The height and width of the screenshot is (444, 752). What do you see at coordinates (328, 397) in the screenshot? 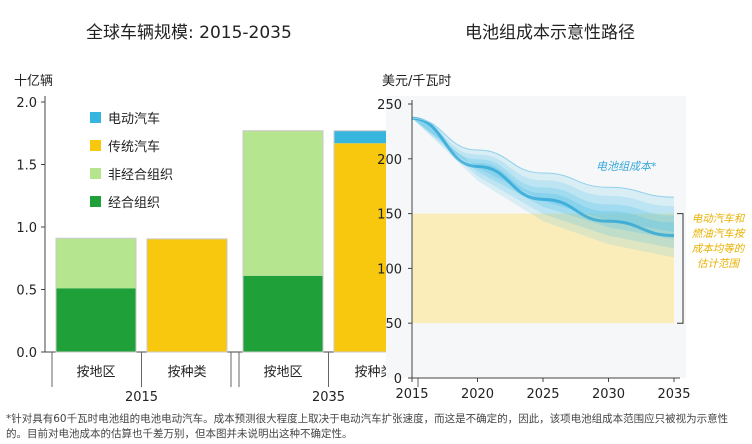
I see `group-year-label: 2035` at bounding box center [328, 397].